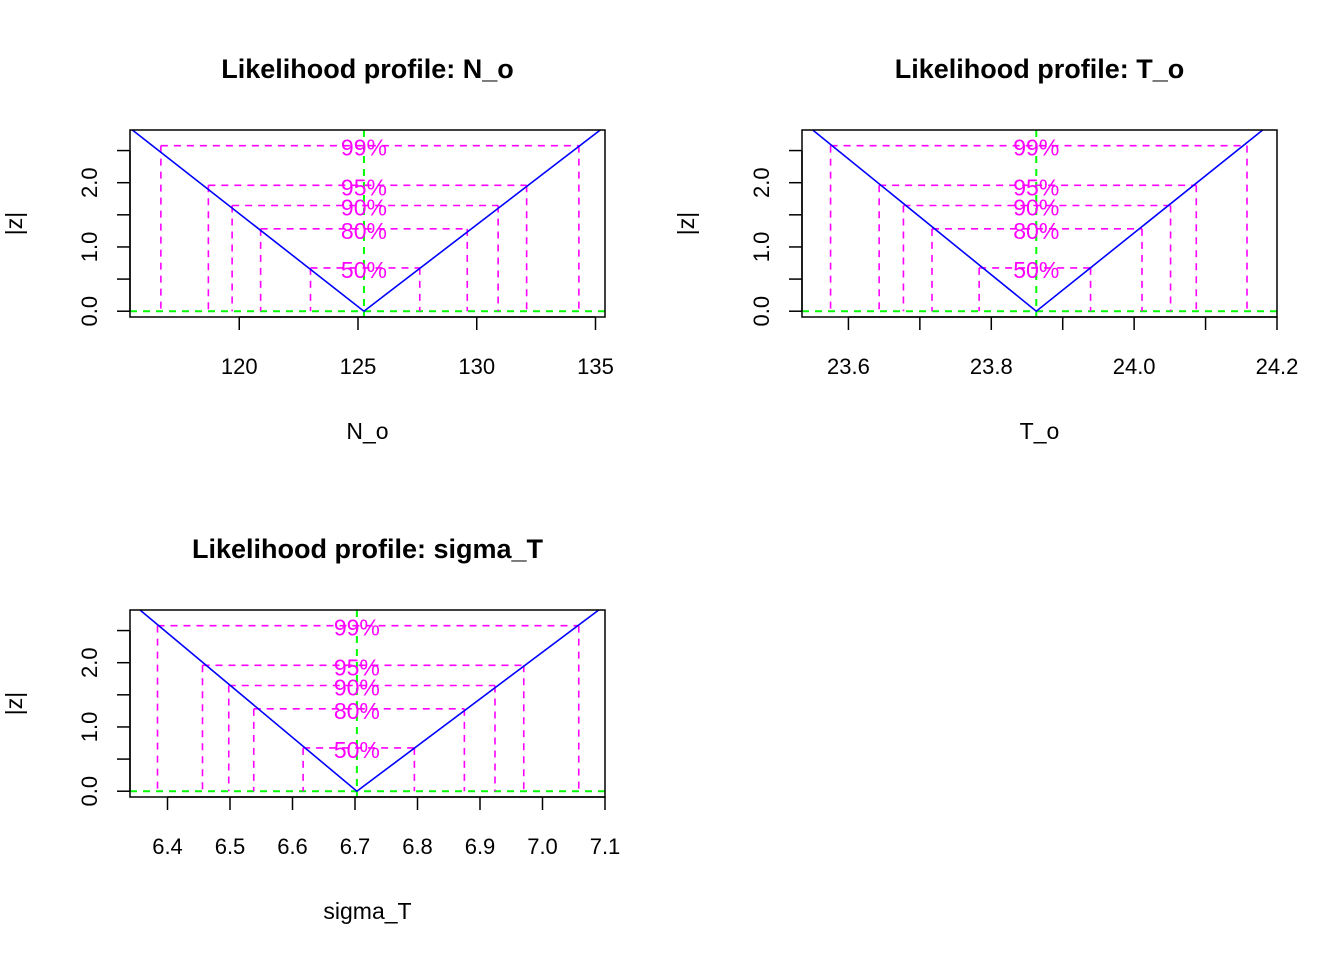 Image resolution: width=1344 pixels, height=960 pixels. I want to click on chart-title: Likelihood profile: sigma_T, so click(368, 549).